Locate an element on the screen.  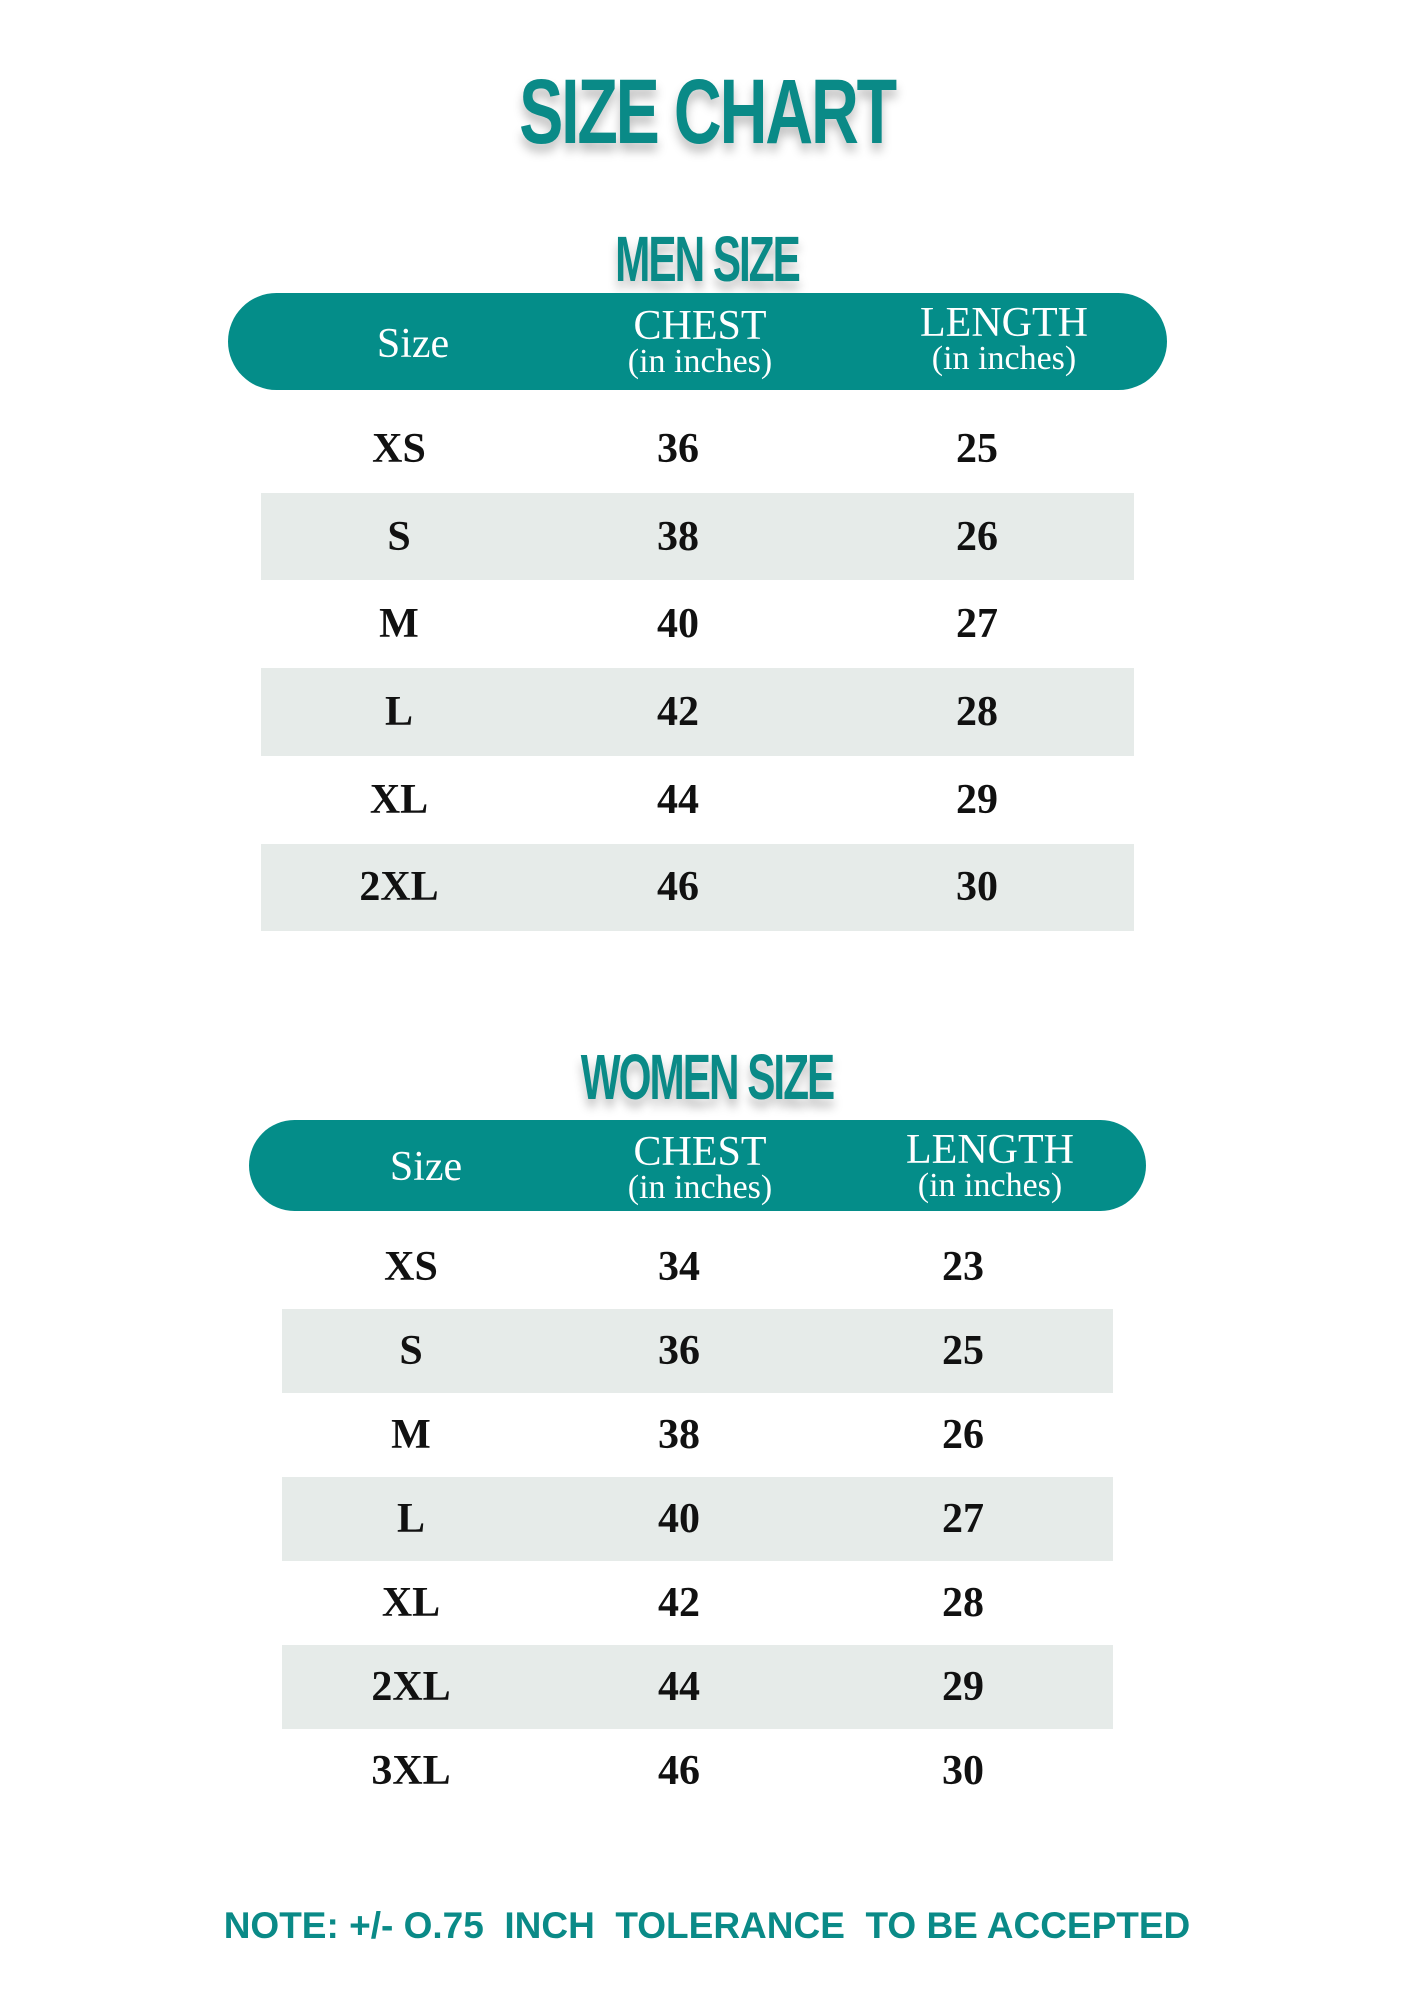
men-table-row: L 42 28 is located at coordinates (697, 712).